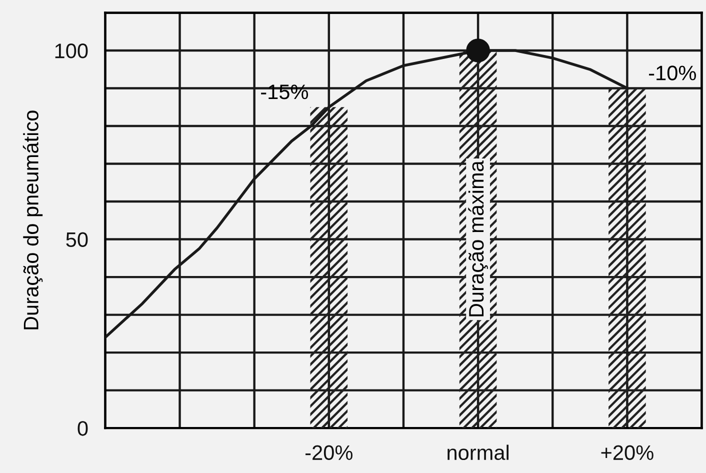  Describe the element at coordinates (329, 452) in the screenshot. I see `x-tick-label: -20%` at that location.